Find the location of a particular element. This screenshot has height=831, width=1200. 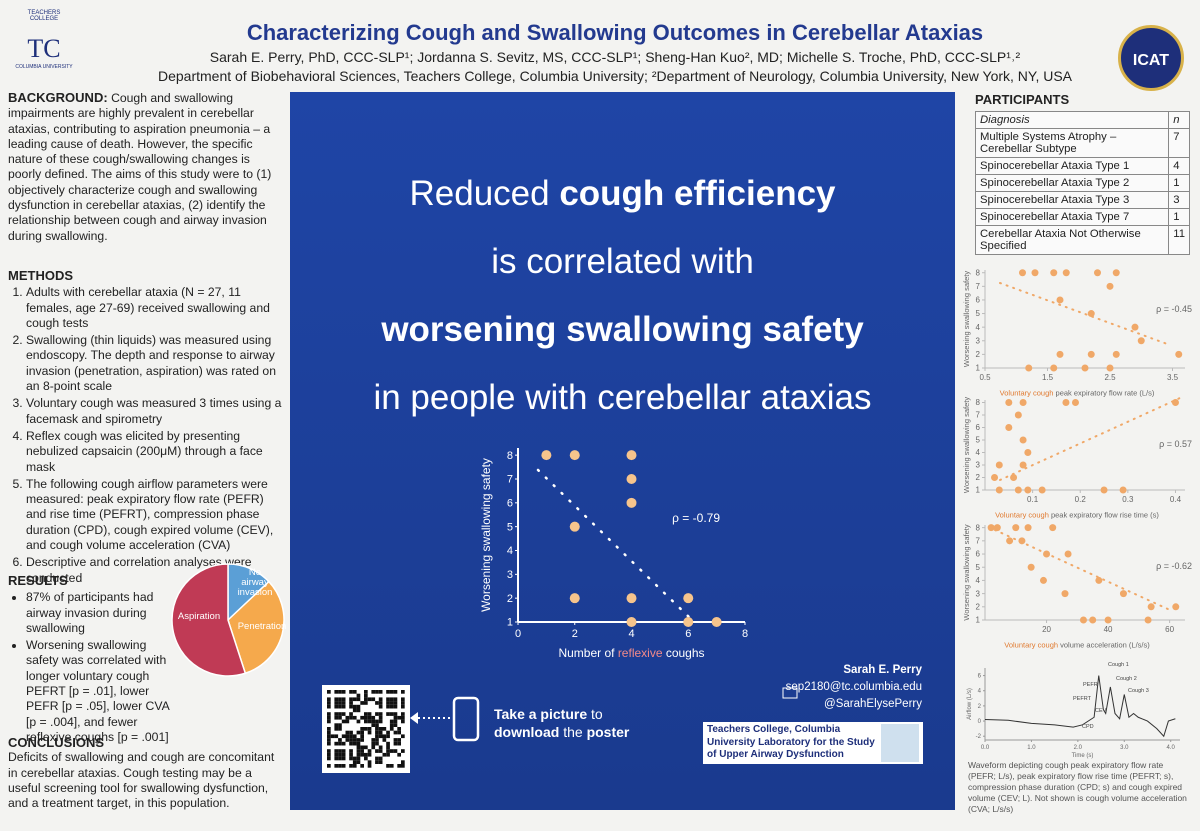

x-tick-label: 2.5 is located at coordinates (1110, 377).